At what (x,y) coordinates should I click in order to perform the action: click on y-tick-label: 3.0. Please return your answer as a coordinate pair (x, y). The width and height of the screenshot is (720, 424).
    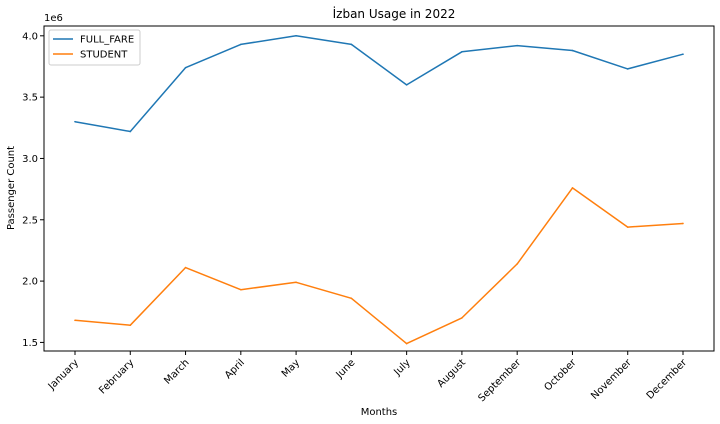
    Looking at the image, I should click on (30, 159).